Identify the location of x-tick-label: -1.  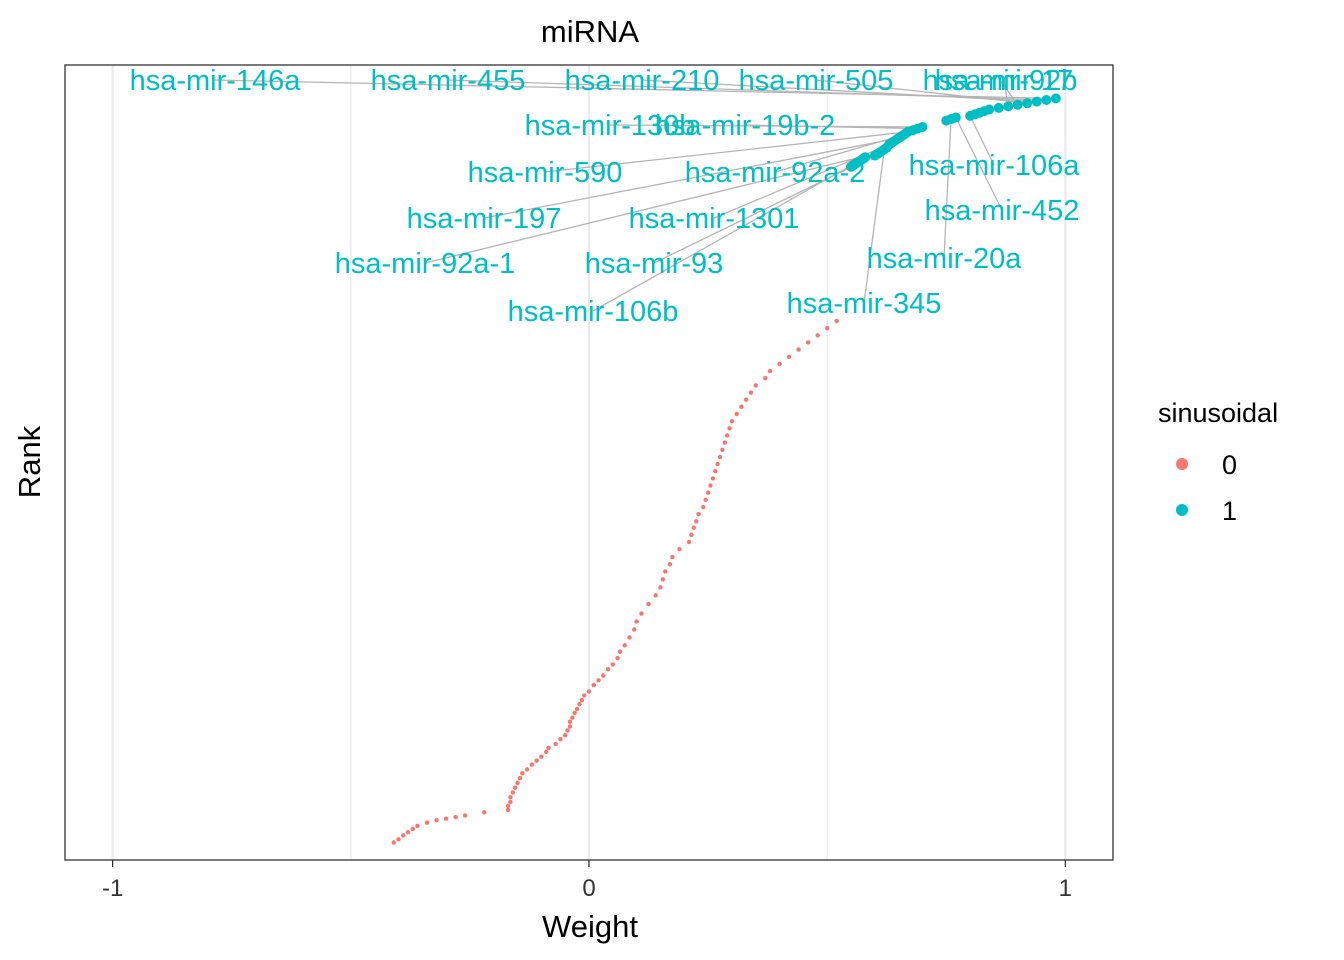
(112, 888).